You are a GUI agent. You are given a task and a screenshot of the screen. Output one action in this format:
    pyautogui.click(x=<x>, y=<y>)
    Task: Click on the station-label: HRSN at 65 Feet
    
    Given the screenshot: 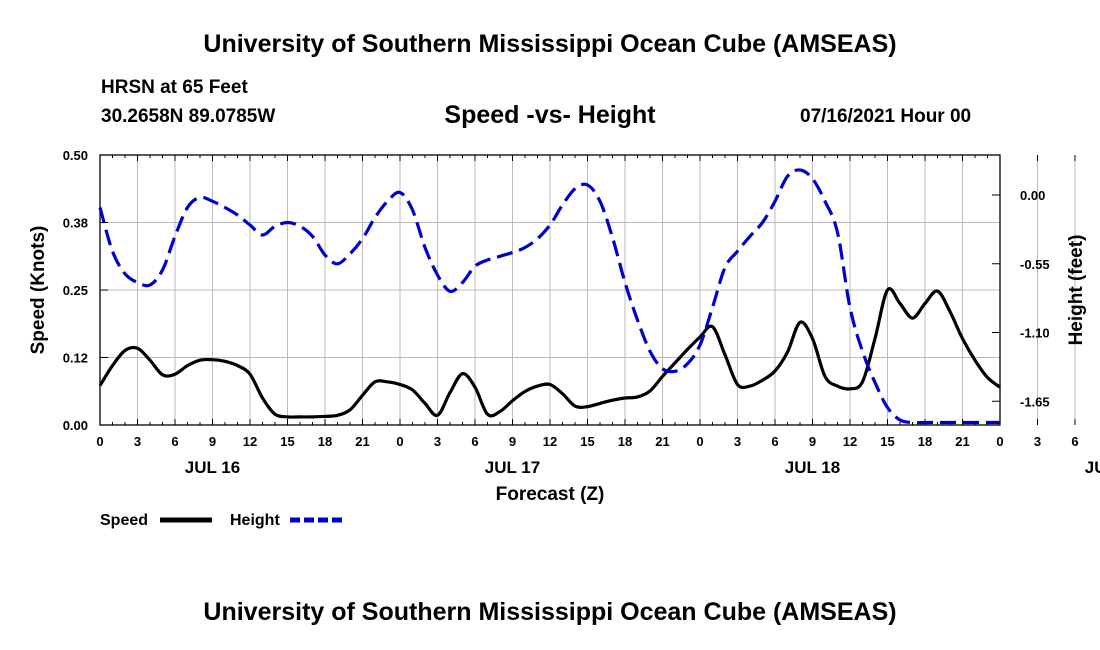 What is the action you would take?
    pyautogui.click(x=174, y=87)
    